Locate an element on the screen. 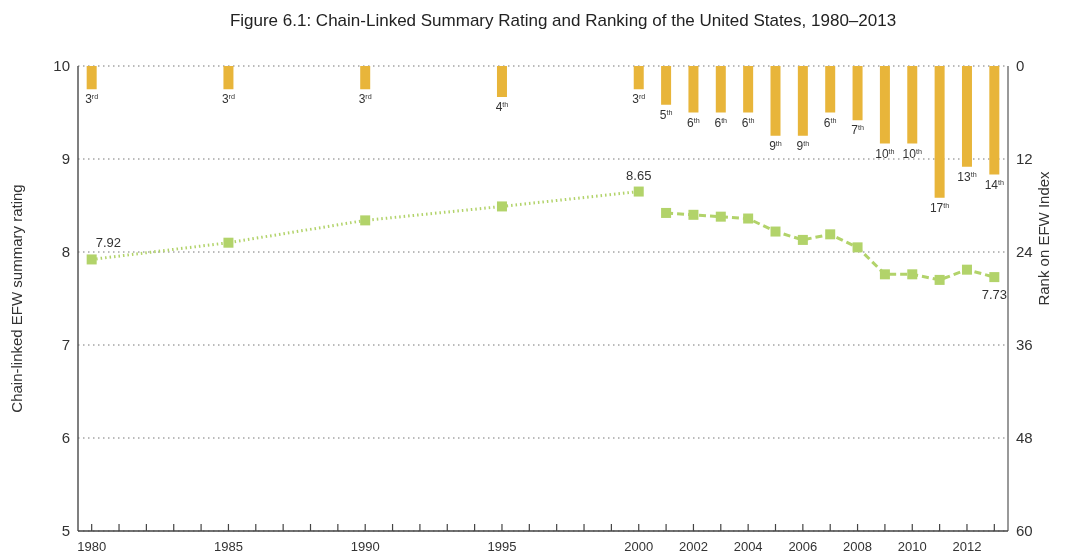  y2-axis-title: Rank on EFW Index is located at coordinates (1043, 238).